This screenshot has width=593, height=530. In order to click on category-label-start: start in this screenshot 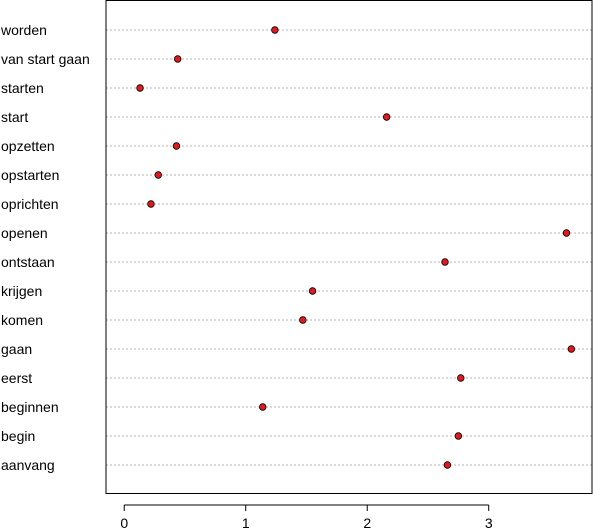, I will do `click(14, 117)`.